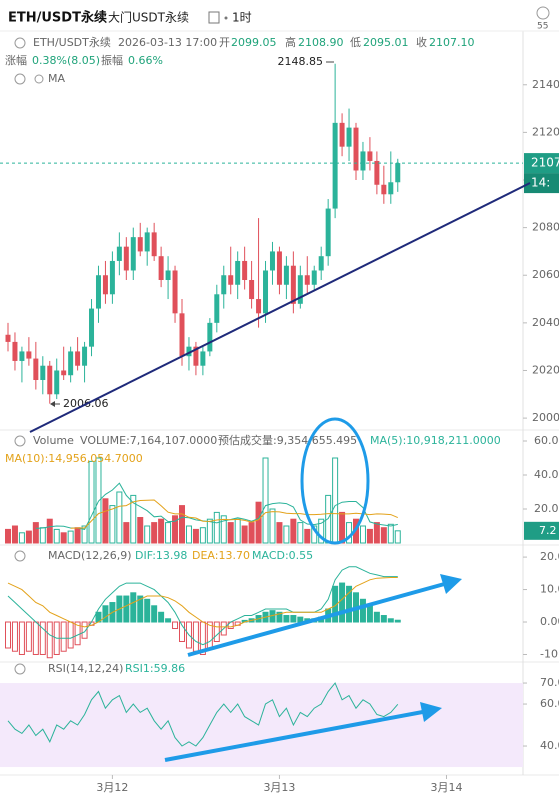  Describe the element at coordinates (549, 589) in the screenshot. I see `y-tick-label: 10.00` at that location.